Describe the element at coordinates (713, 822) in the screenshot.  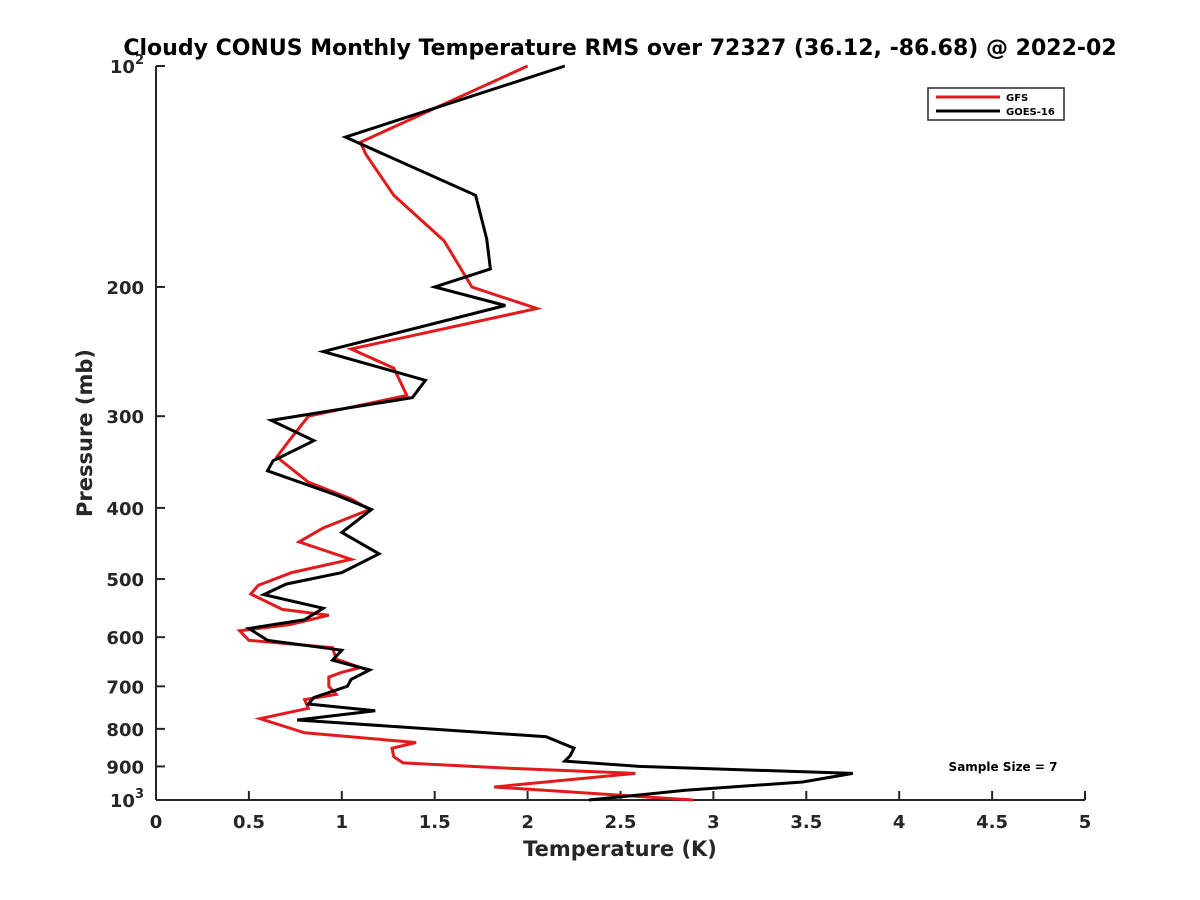
I see `x-tick-label: 3` at that location.